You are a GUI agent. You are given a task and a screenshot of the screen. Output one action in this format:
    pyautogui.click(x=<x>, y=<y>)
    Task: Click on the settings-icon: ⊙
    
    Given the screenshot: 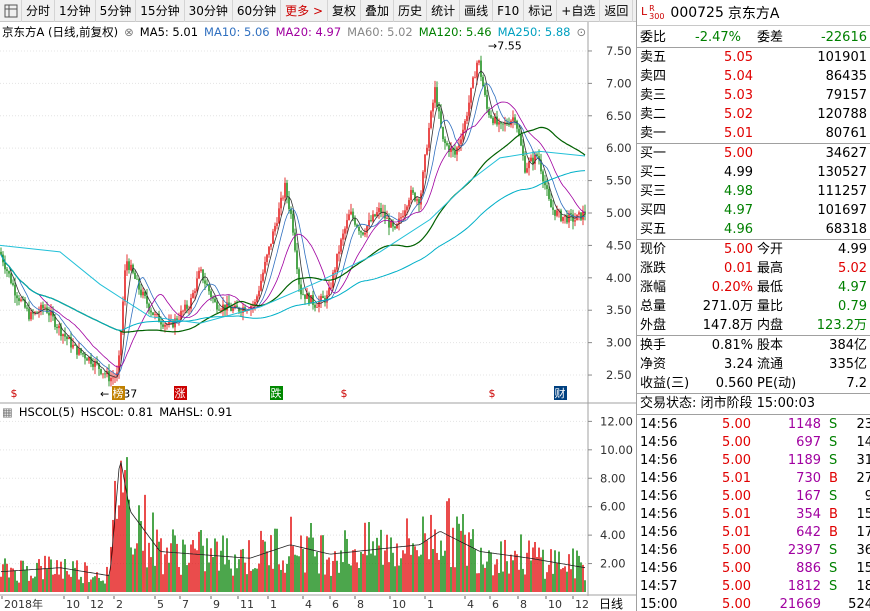 What is the action you would take?
    pyautogui.click(x=581, y=32)
    